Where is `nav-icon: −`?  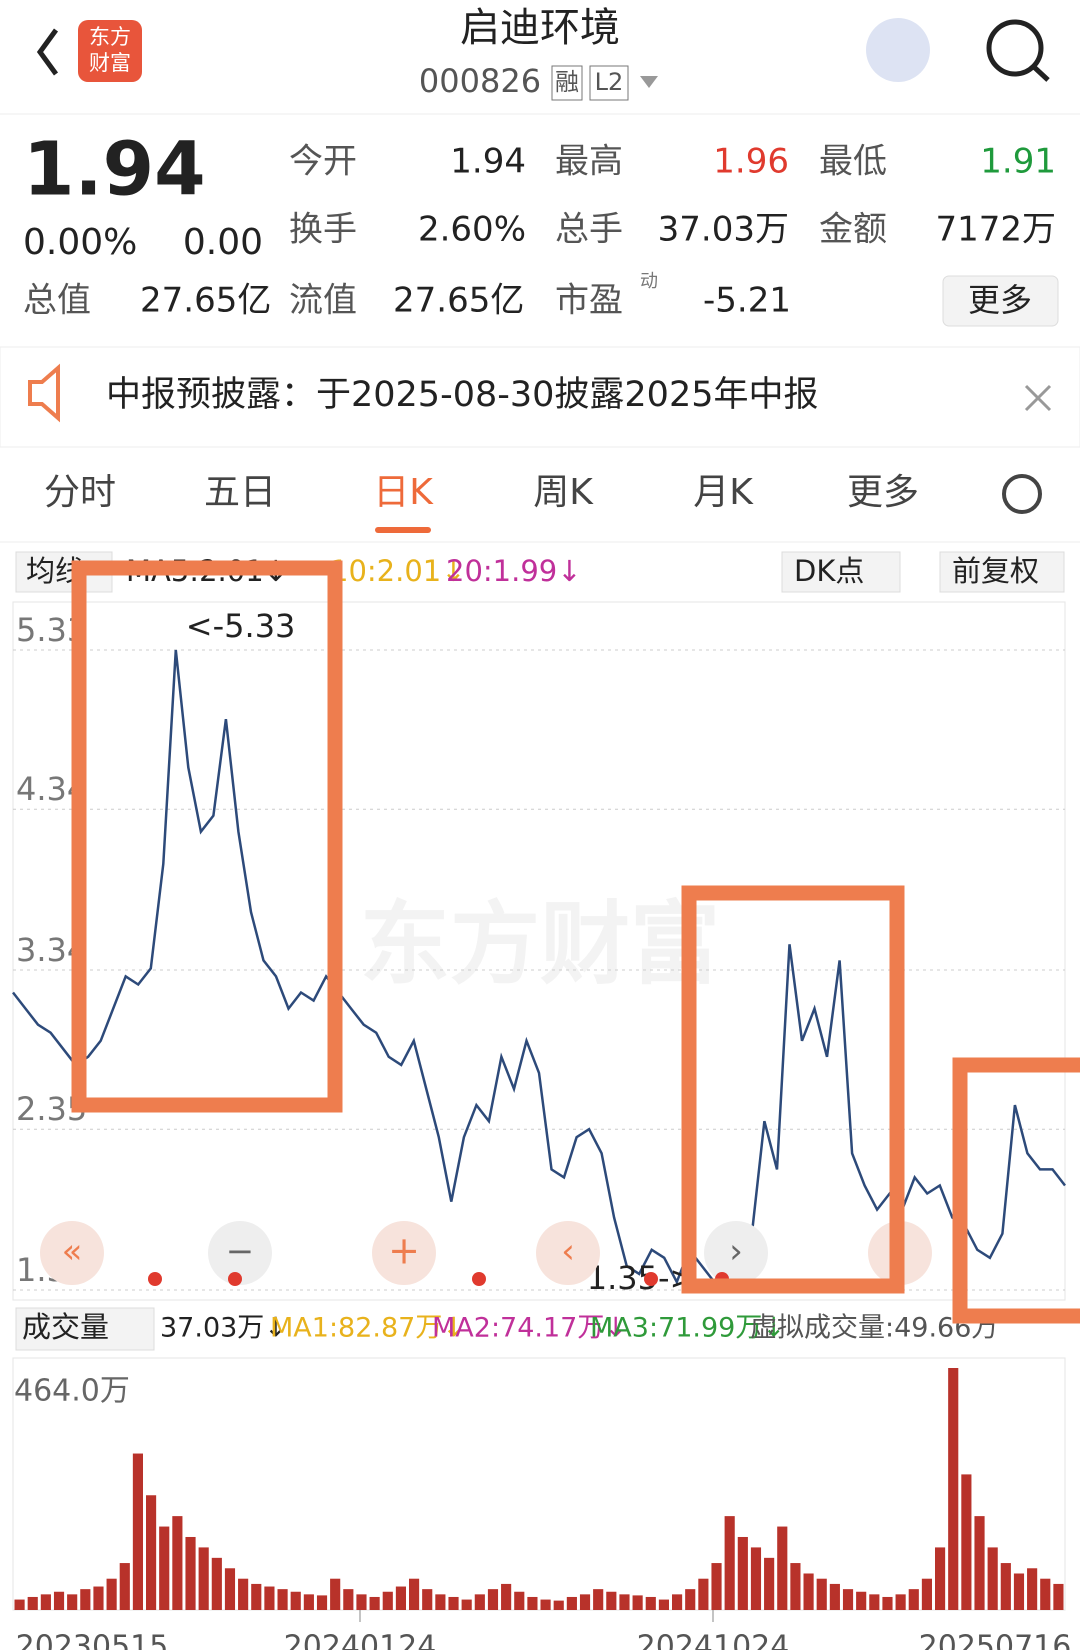
nav-icon: − is located at coordinates (240, 1252).